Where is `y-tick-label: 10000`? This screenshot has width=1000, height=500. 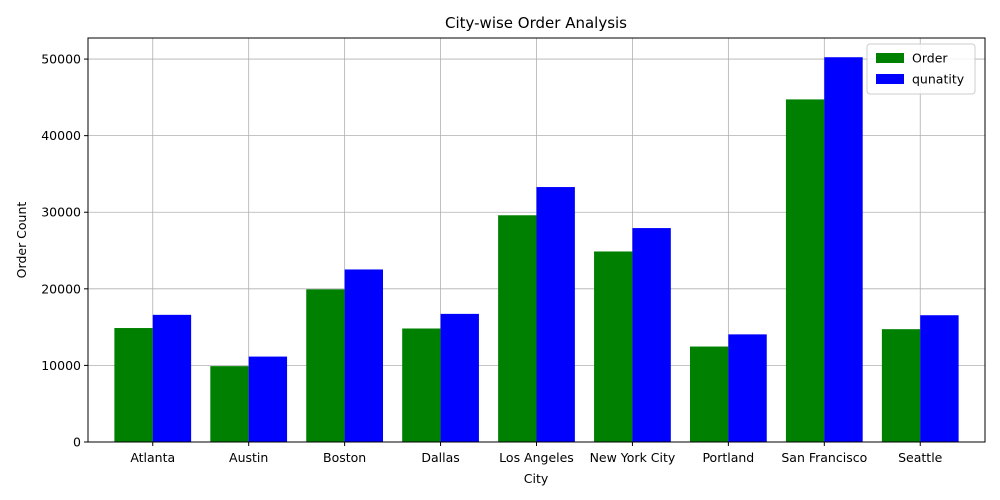 y-tick-label: 10000 is located at coordinates (61, 365).